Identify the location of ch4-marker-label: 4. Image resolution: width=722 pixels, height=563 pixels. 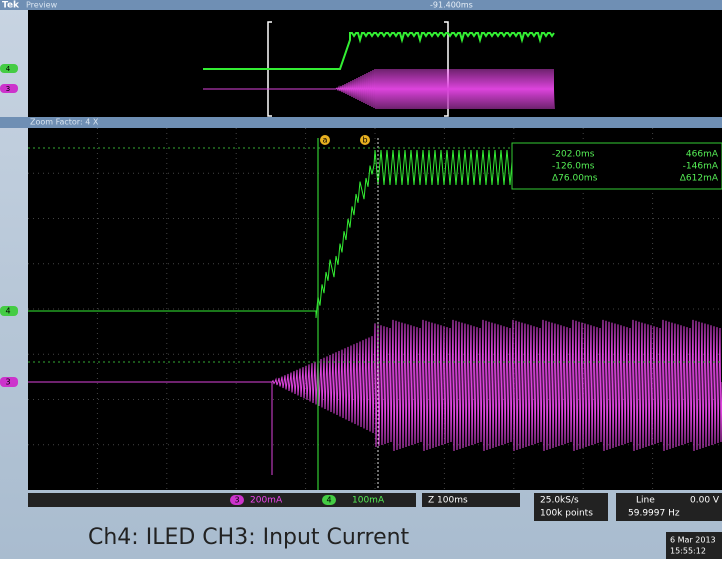
(7, 311).